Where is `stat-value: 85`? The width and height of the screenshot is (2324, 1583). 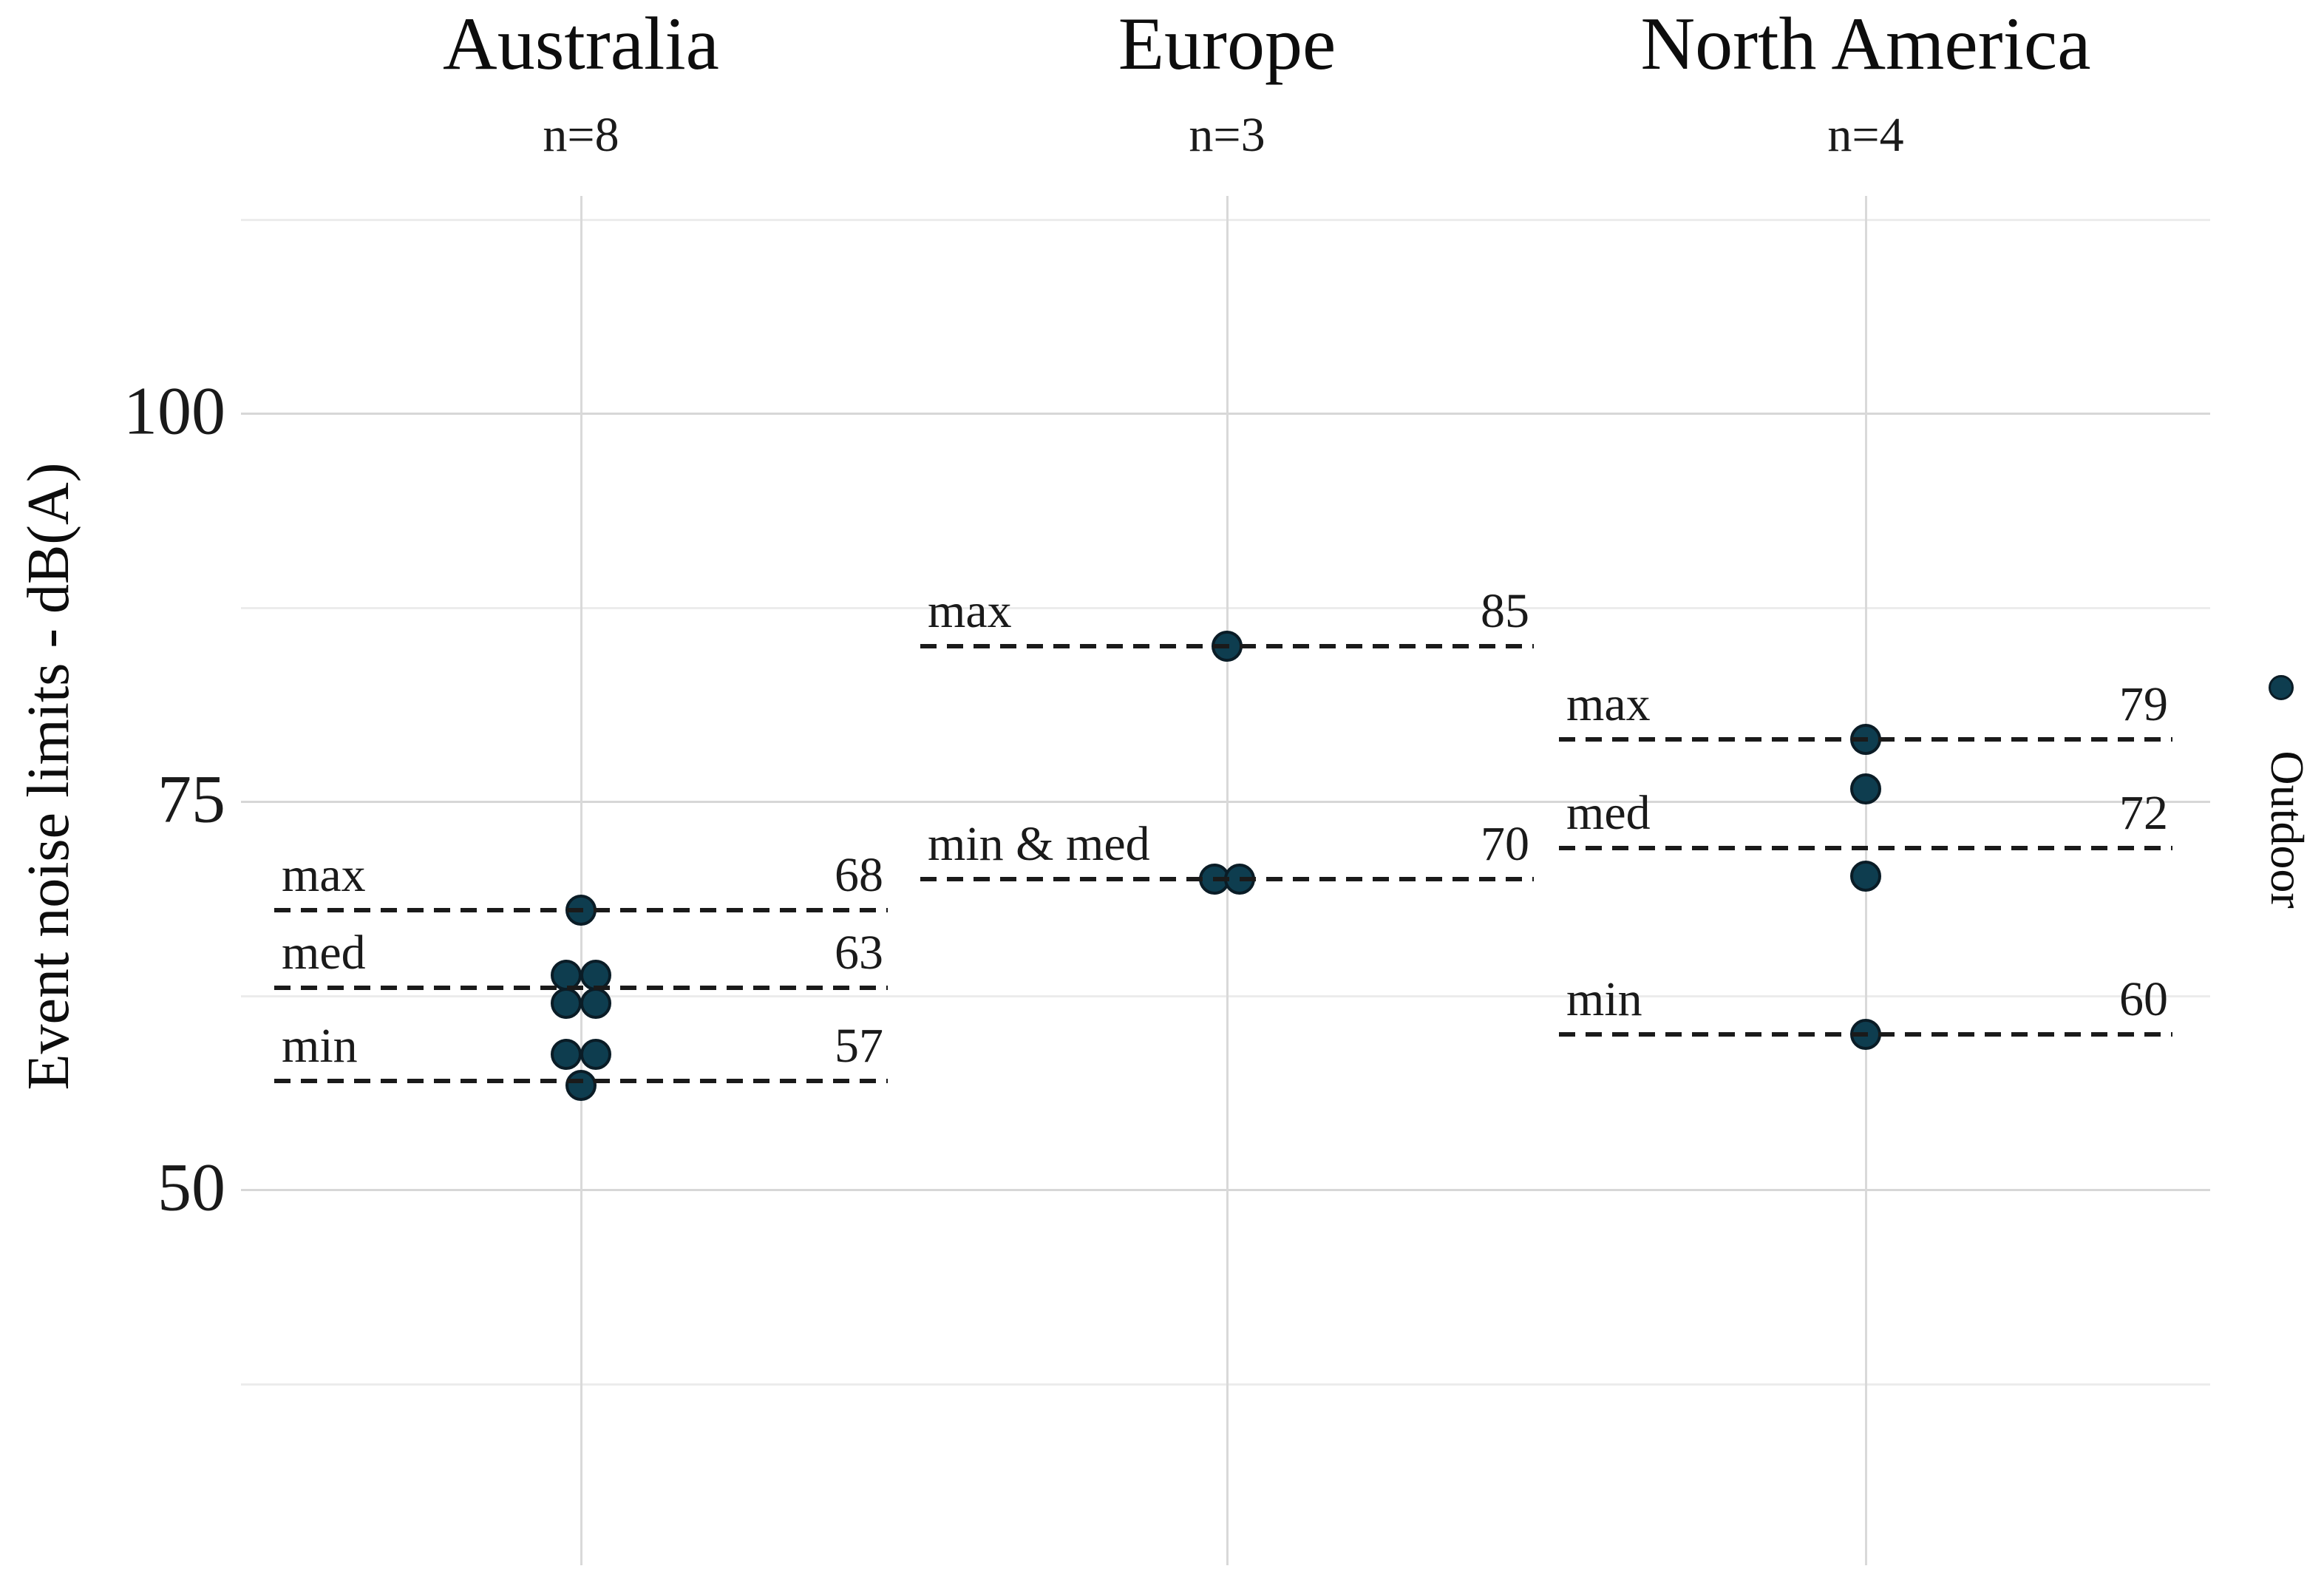 stat-value: 85 is located at coordinates (1505, 611).